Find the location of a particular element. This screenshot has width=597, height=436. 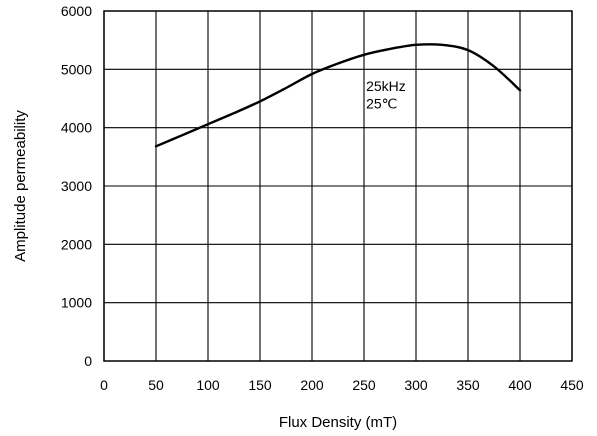

y-tick-label-3000: 3000 is located at coordinates (76, 186).